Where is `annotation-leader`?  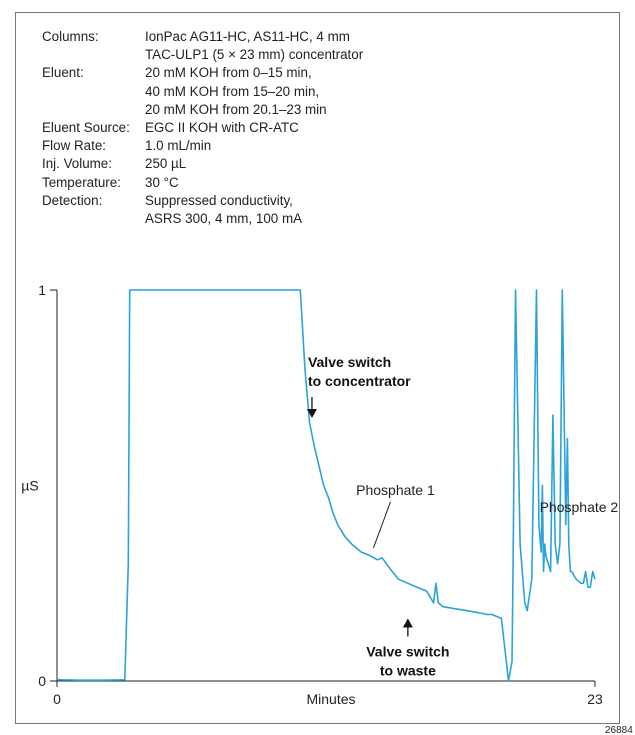 annotation-leader is located at coordinates (381, 525).